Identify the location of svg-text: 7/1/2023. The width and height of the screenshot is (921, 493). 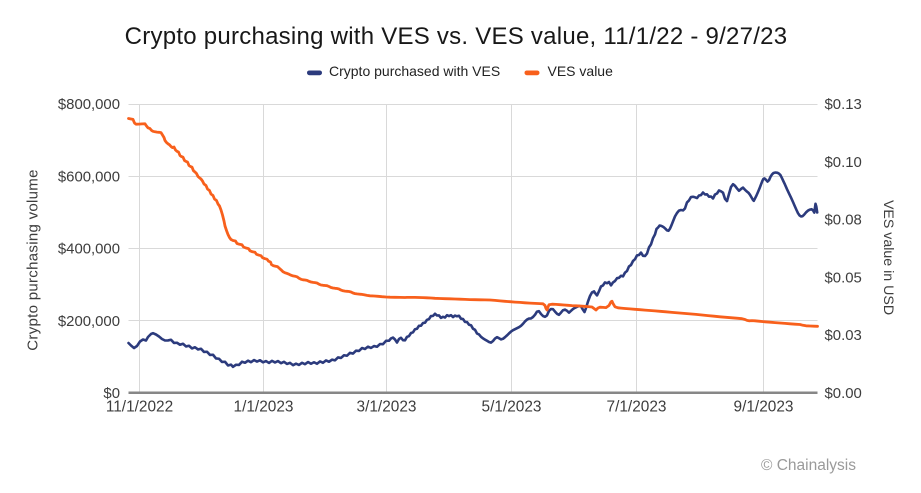
(637, 407).